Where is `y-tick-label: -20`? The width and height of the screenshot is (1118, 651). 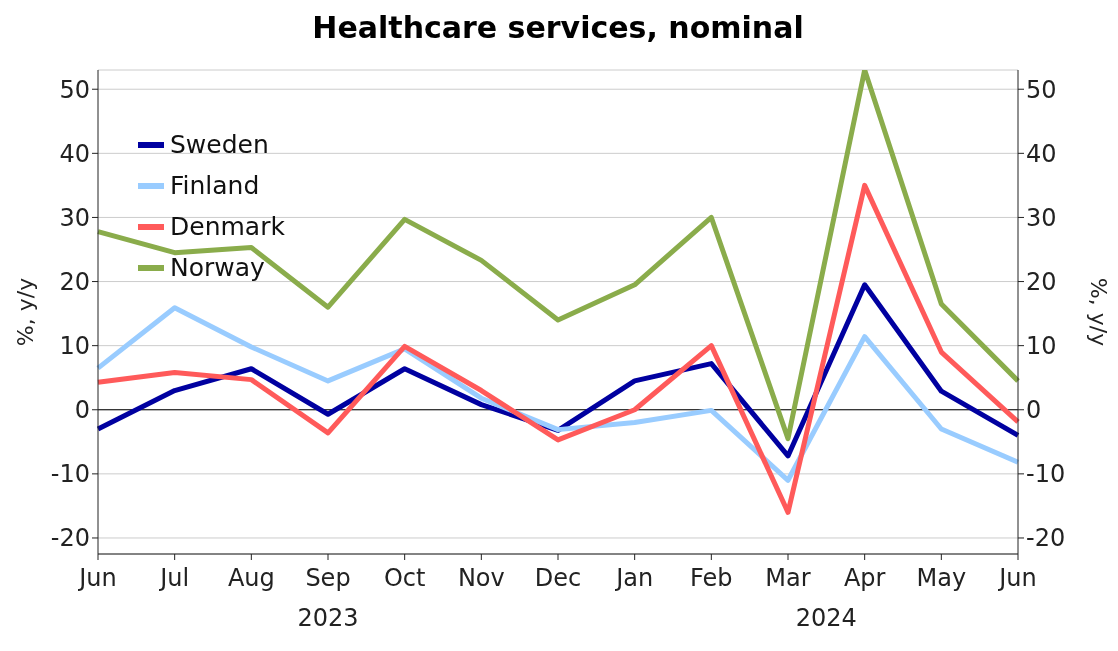 y-tick-label: -20 is located at coordinates (70, 538).